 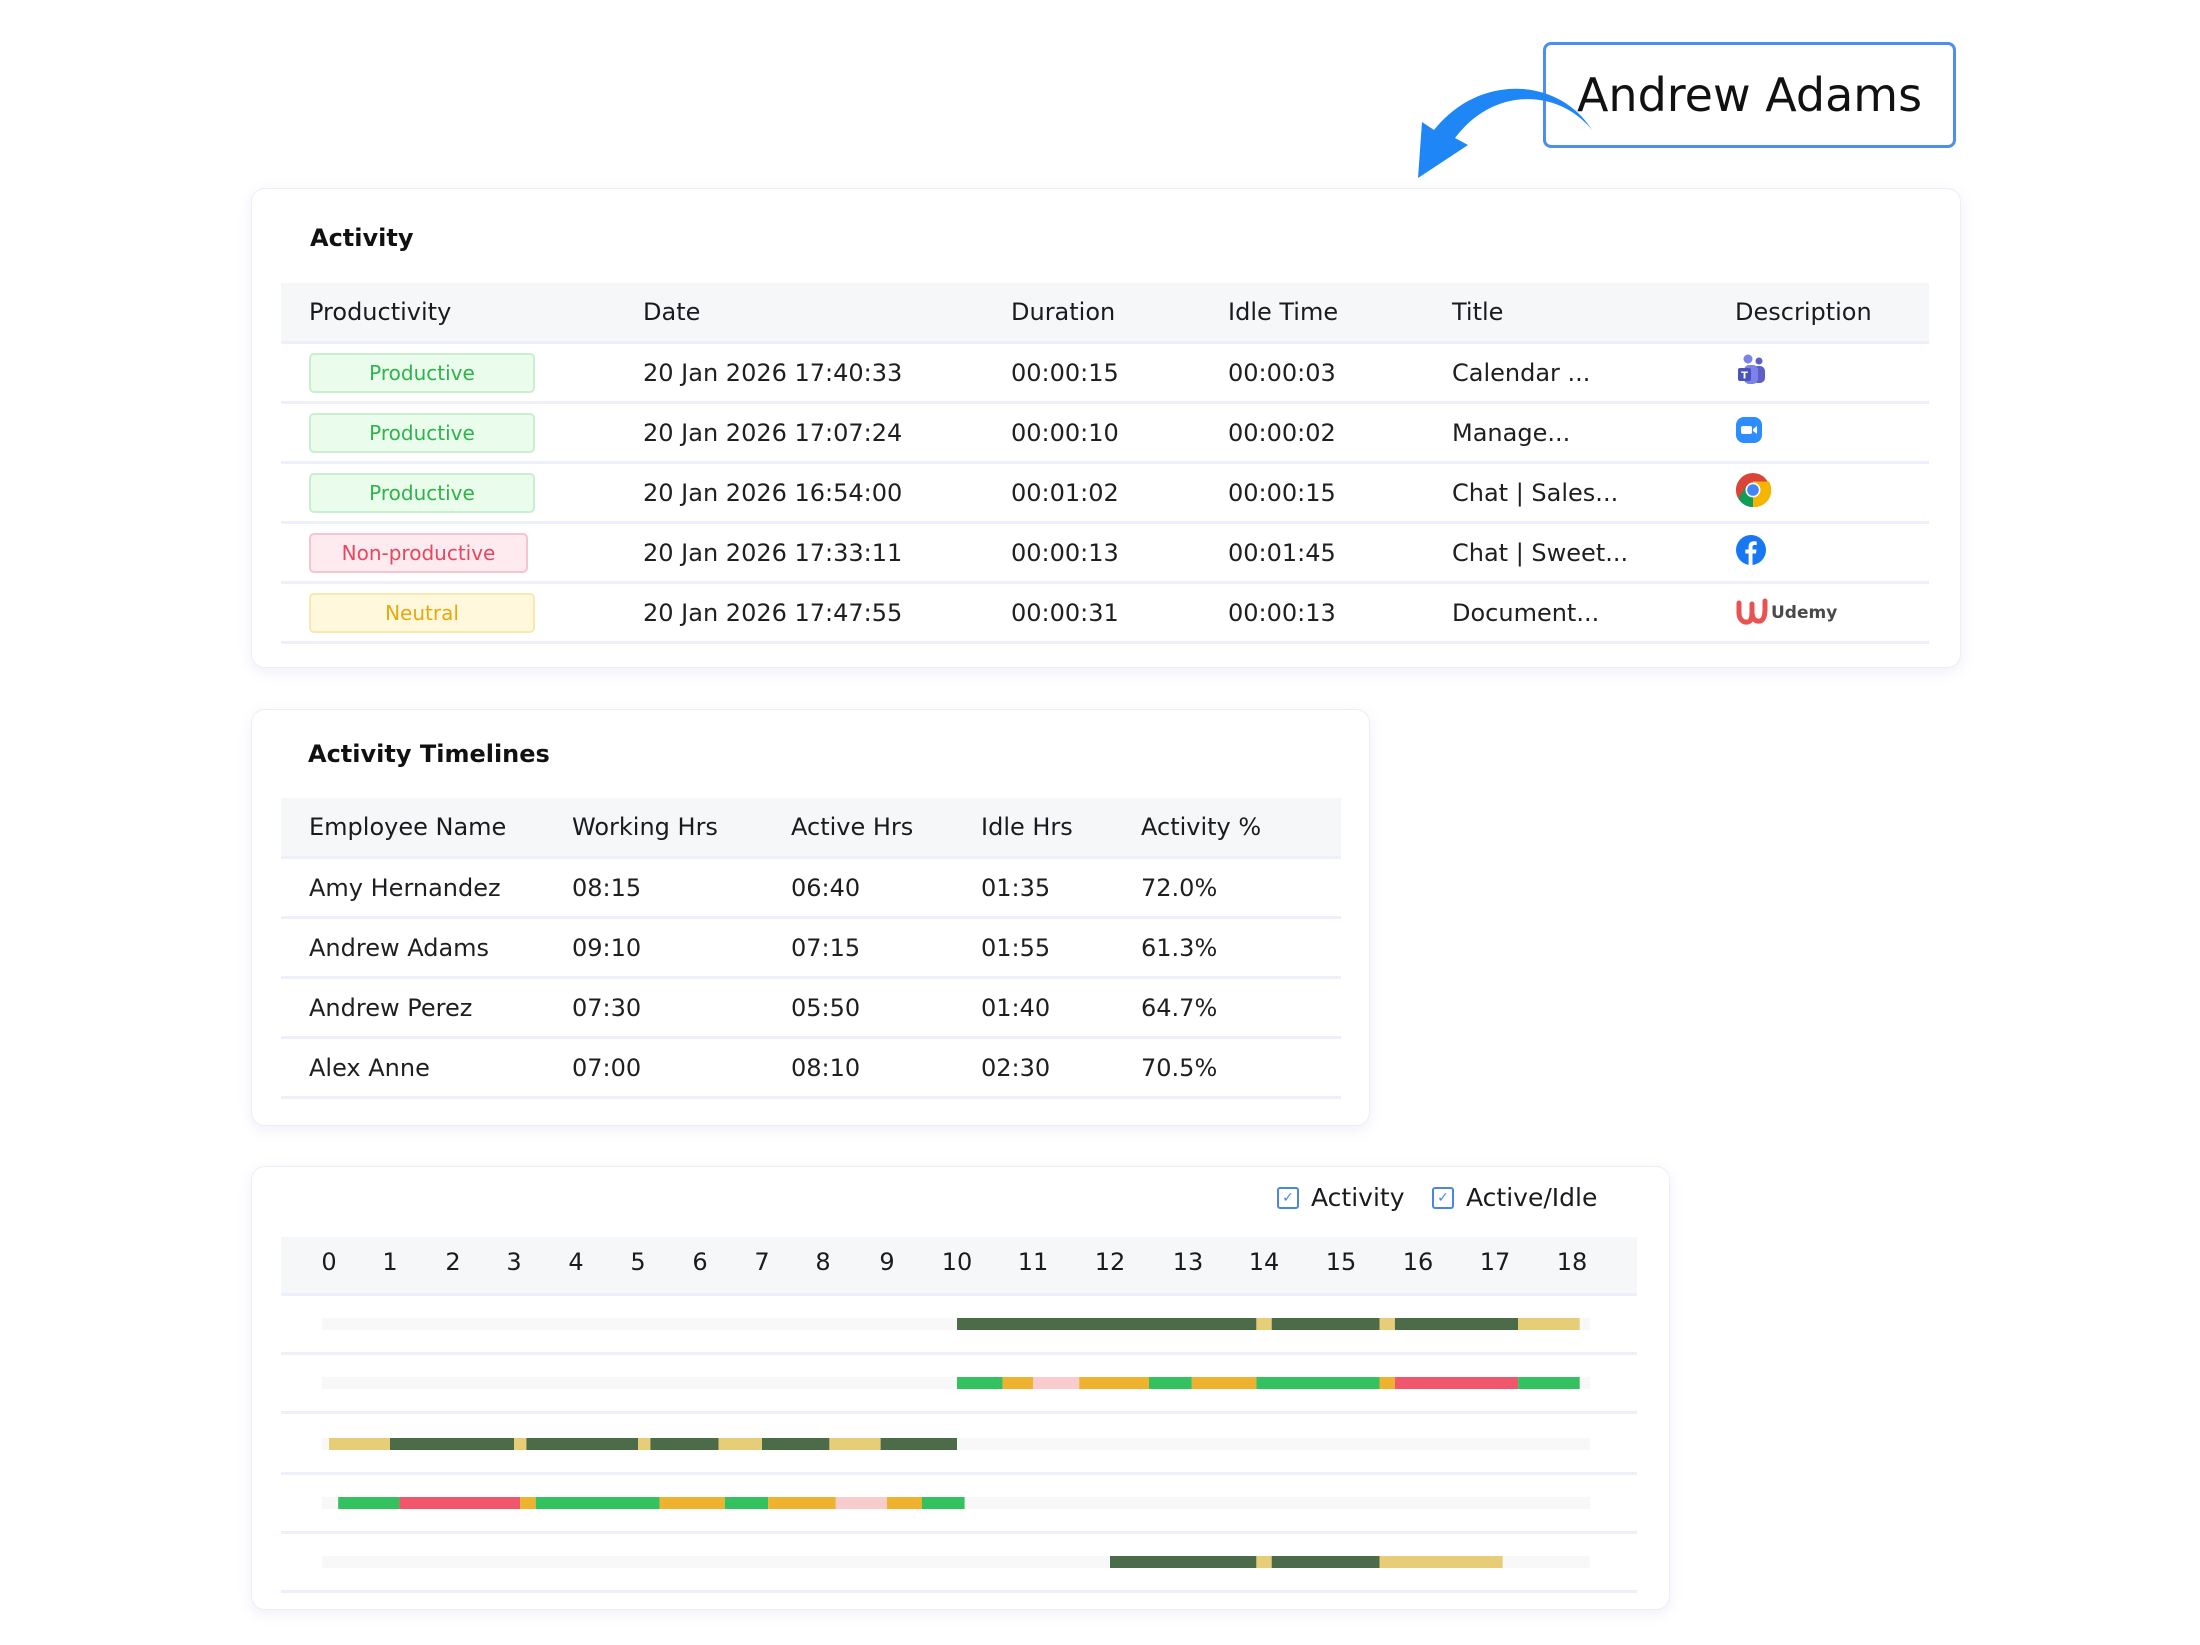 What do you see at coordinates (1061, 948) in the screenshot?
I see `idle-hrs-cell: 01:55` at bounding box center [1061, 948].